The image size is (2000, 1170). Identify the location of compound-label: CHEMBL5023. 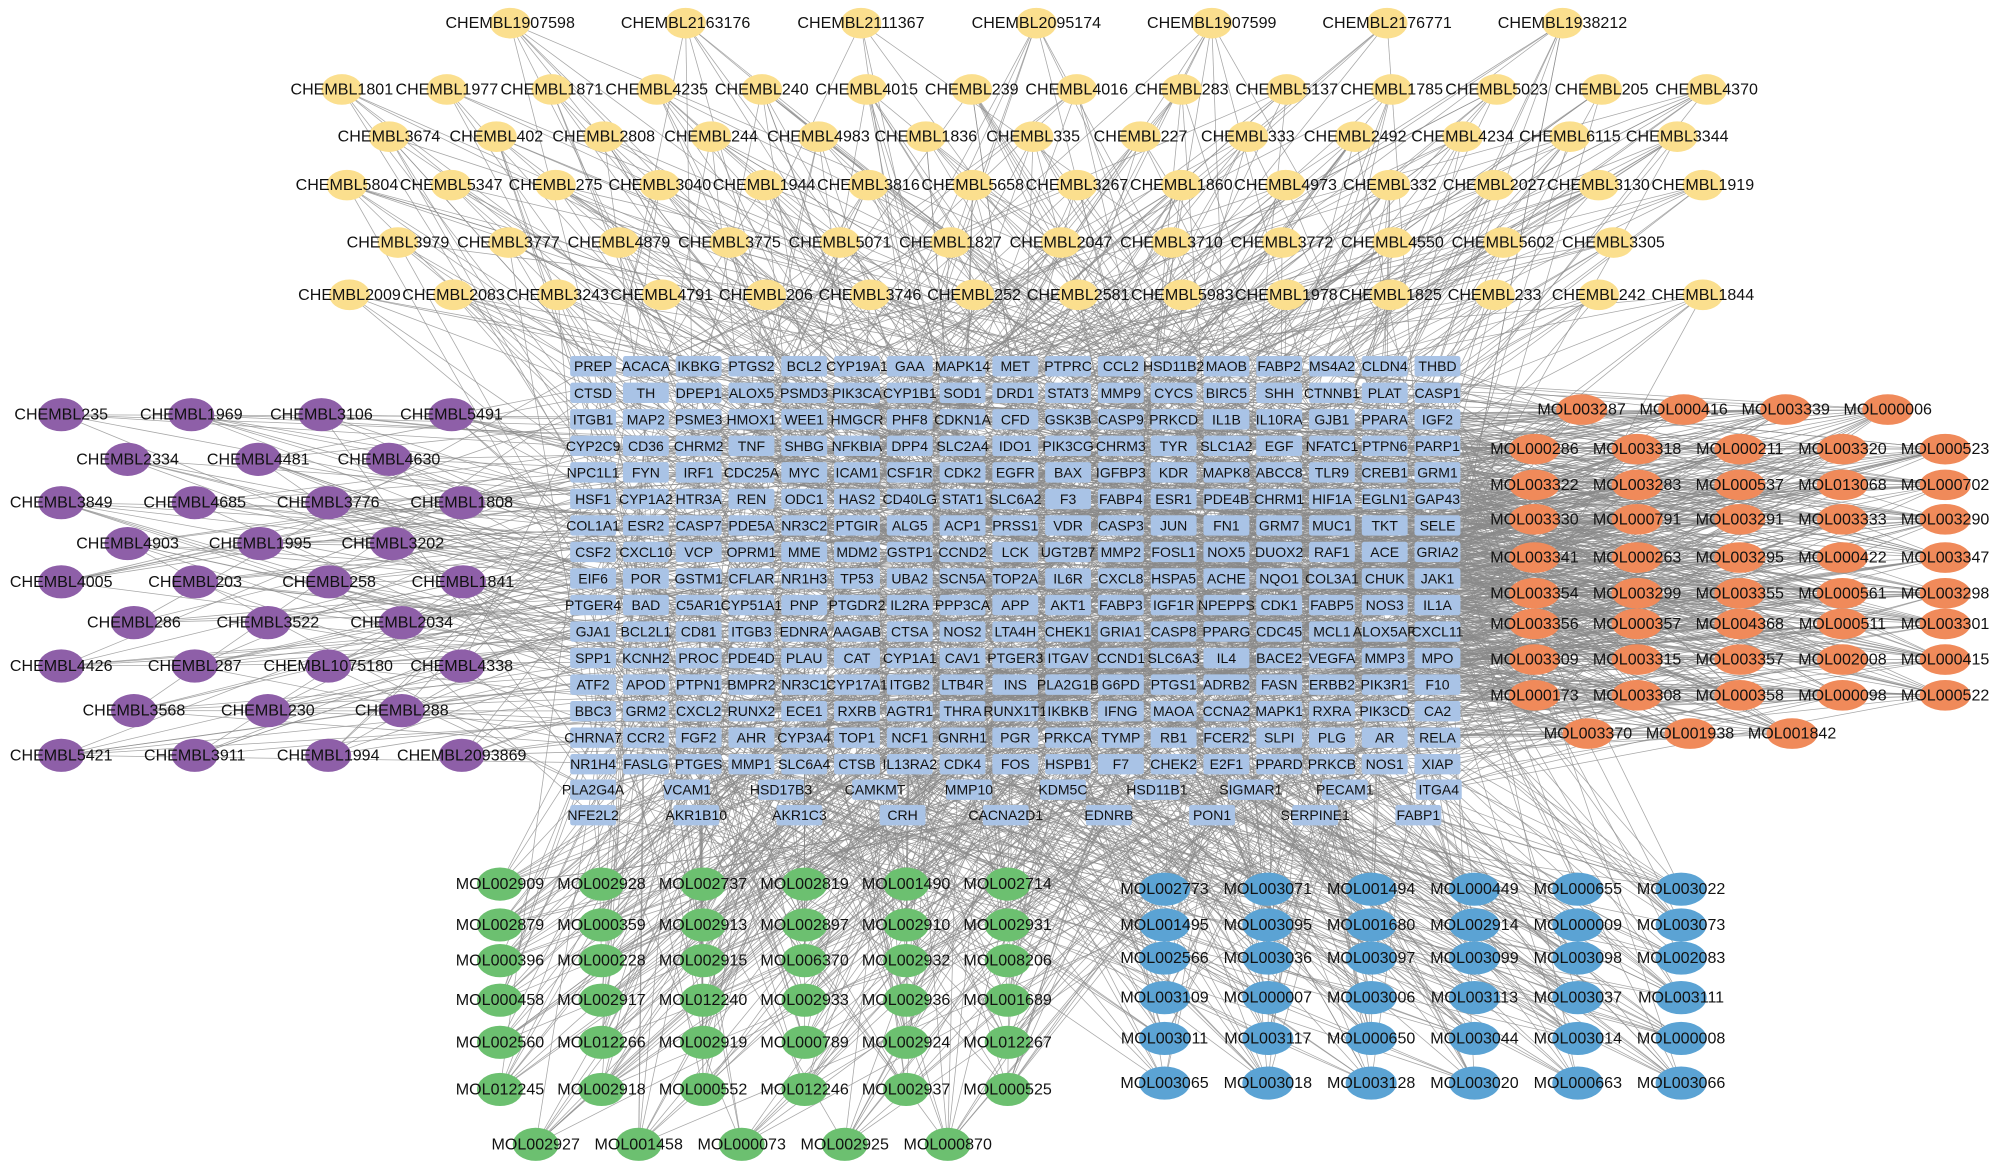
(1496, 89).